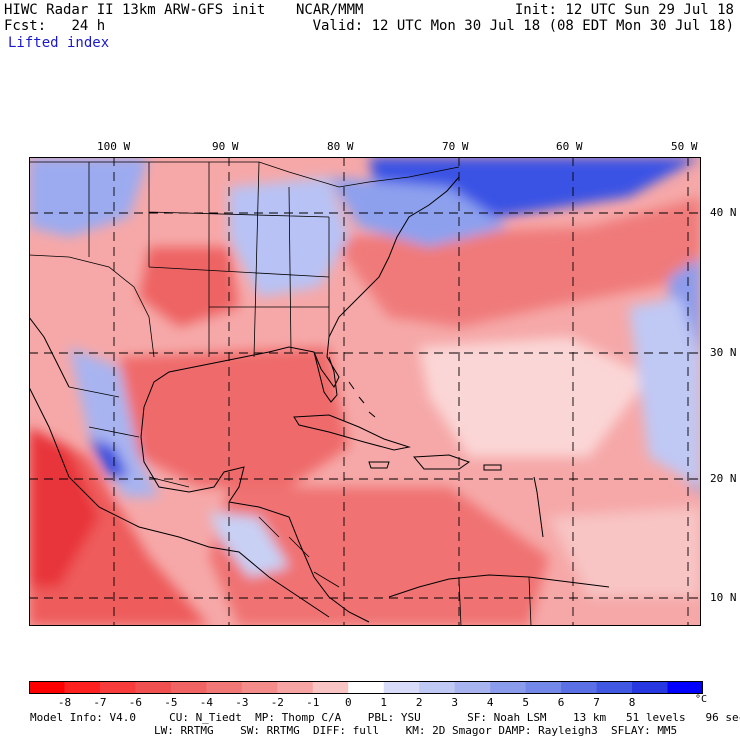 Image resolution: width=740 pixels, height=740 pixels. I want to click on gulf-negative-area, so click(234, 417).